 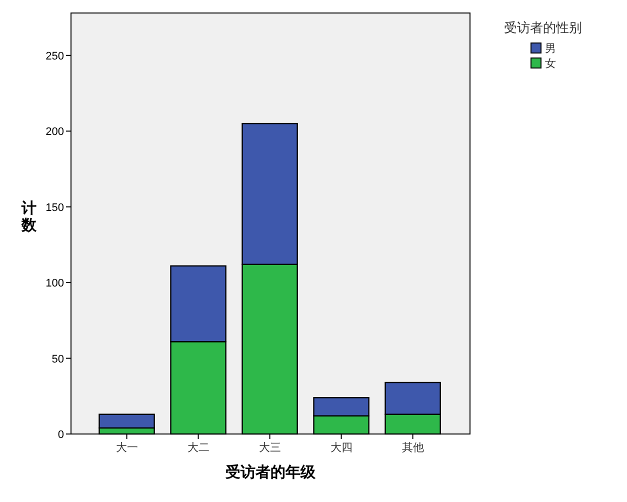 What do you see at coordinates (341, 447) in the screenshot?
I see `x-tick-label: 大四` at bounding box center [341, 447].